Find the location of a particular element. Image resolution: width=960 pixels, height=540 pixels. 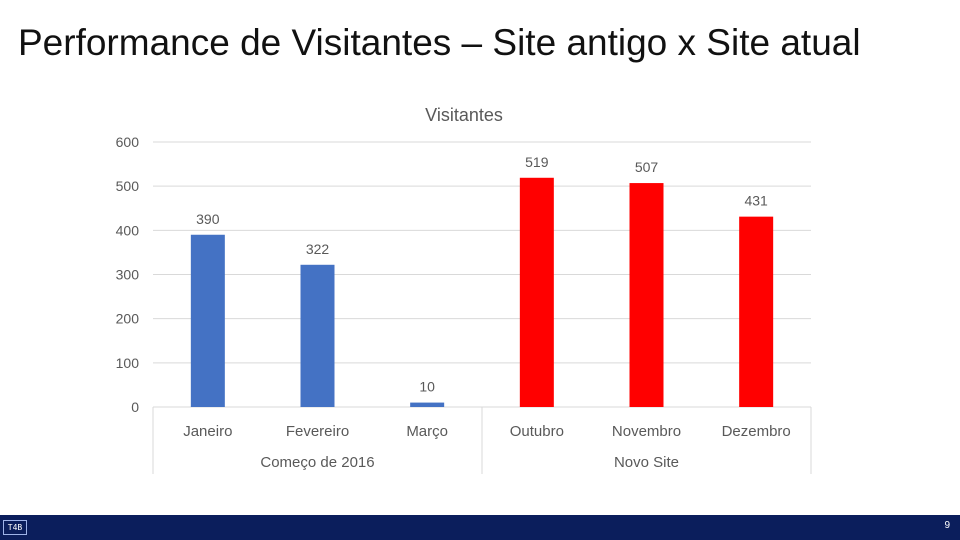

bar-janeiro is located at coordinates (207, 320).